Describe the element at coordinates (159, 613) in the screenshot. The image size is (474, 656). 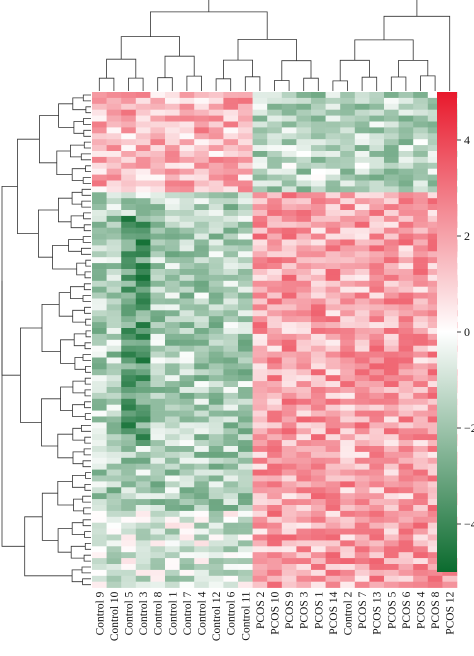
I see `column-label: Control 8` at that location.